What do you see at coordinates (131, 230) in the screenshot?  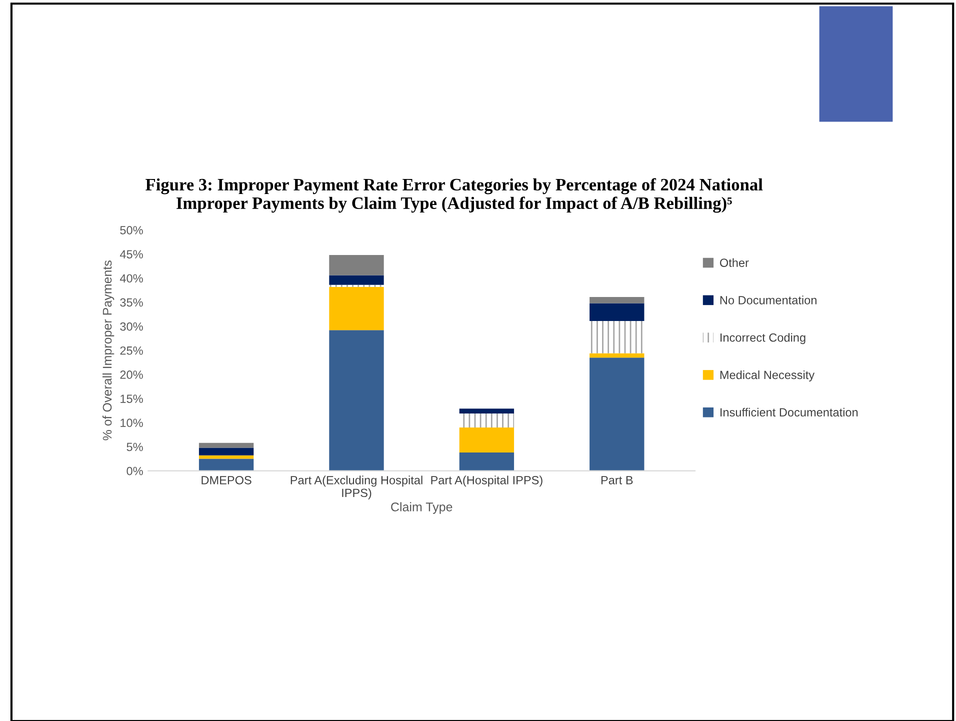 I see `y-tick-label: 50%` at bounding box center [131, 230].